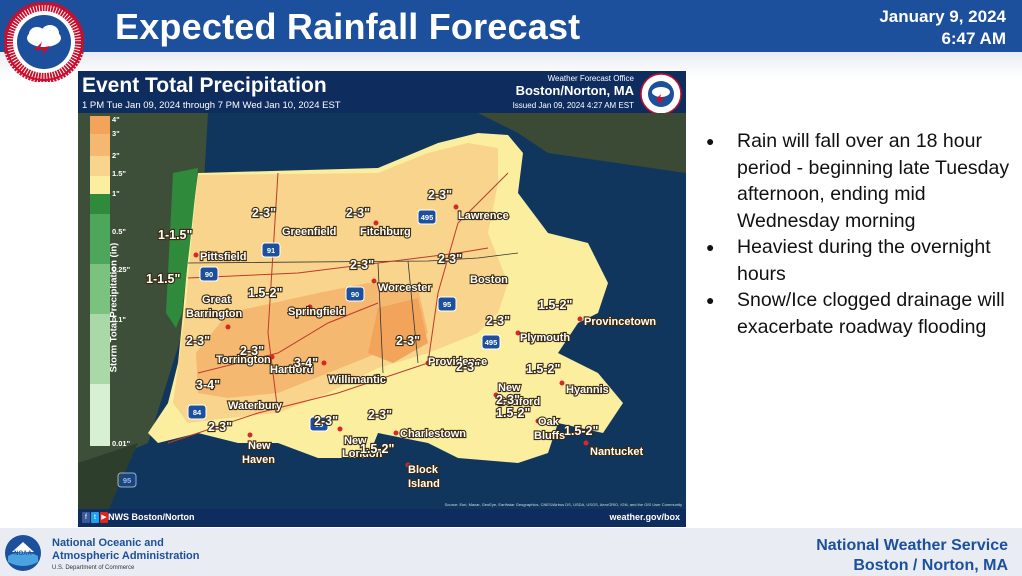 The image size is (1022, 576). I want to click on city-label-providence: Providence, so click(457, 362).